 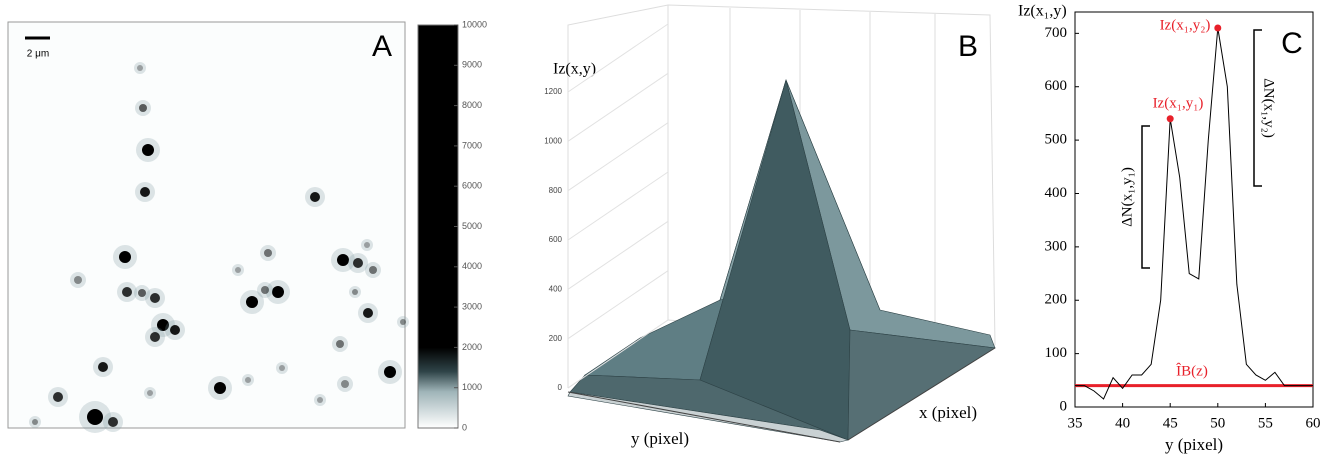 What do you see at coordinates (556, 190) in the screenshot?
I see `z-tick-label: 800` at bounding box center [556, 190].